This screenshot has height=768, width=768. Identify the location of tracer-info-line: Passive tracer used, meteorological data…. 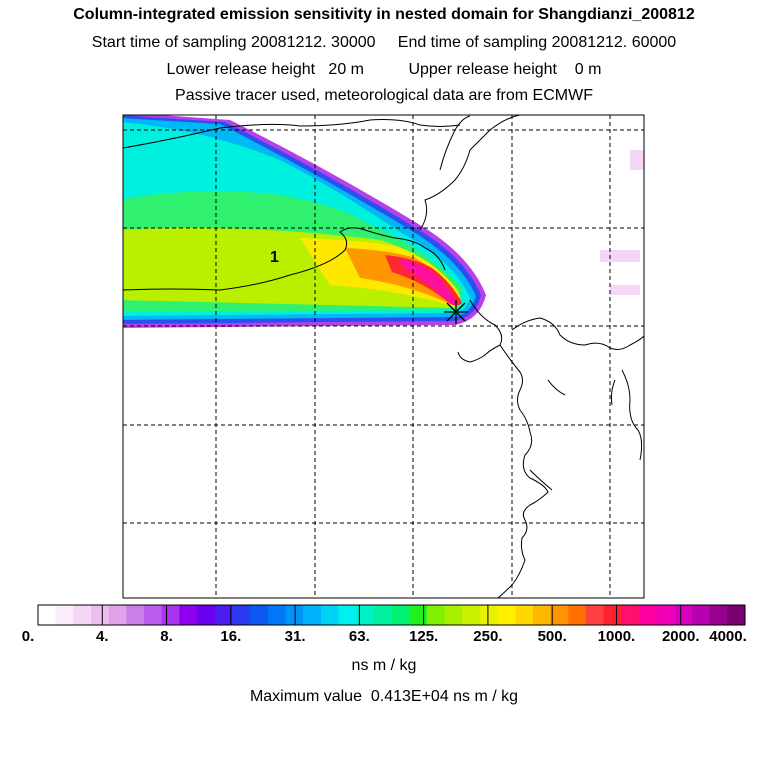
(384, 95).